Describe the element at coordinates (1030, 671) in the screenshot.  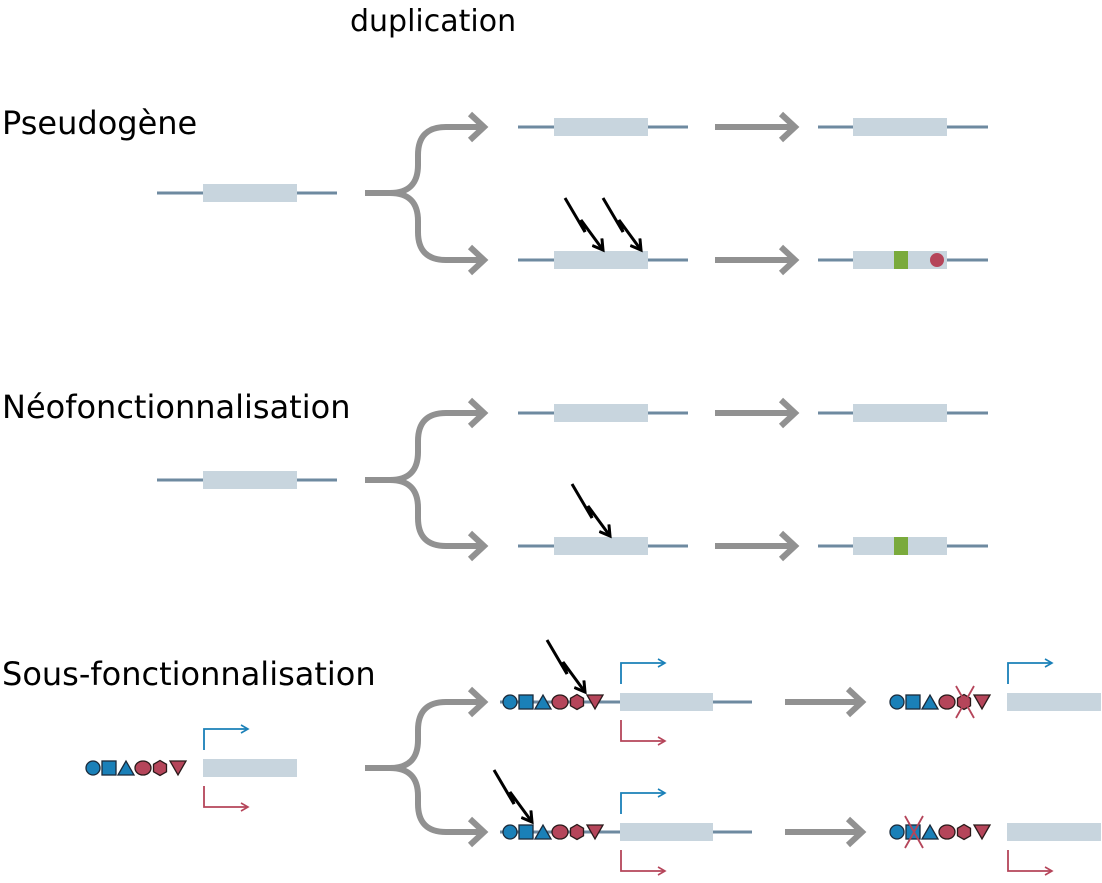
I see `subfunctionalization-result1-blue-promoter` at that location.